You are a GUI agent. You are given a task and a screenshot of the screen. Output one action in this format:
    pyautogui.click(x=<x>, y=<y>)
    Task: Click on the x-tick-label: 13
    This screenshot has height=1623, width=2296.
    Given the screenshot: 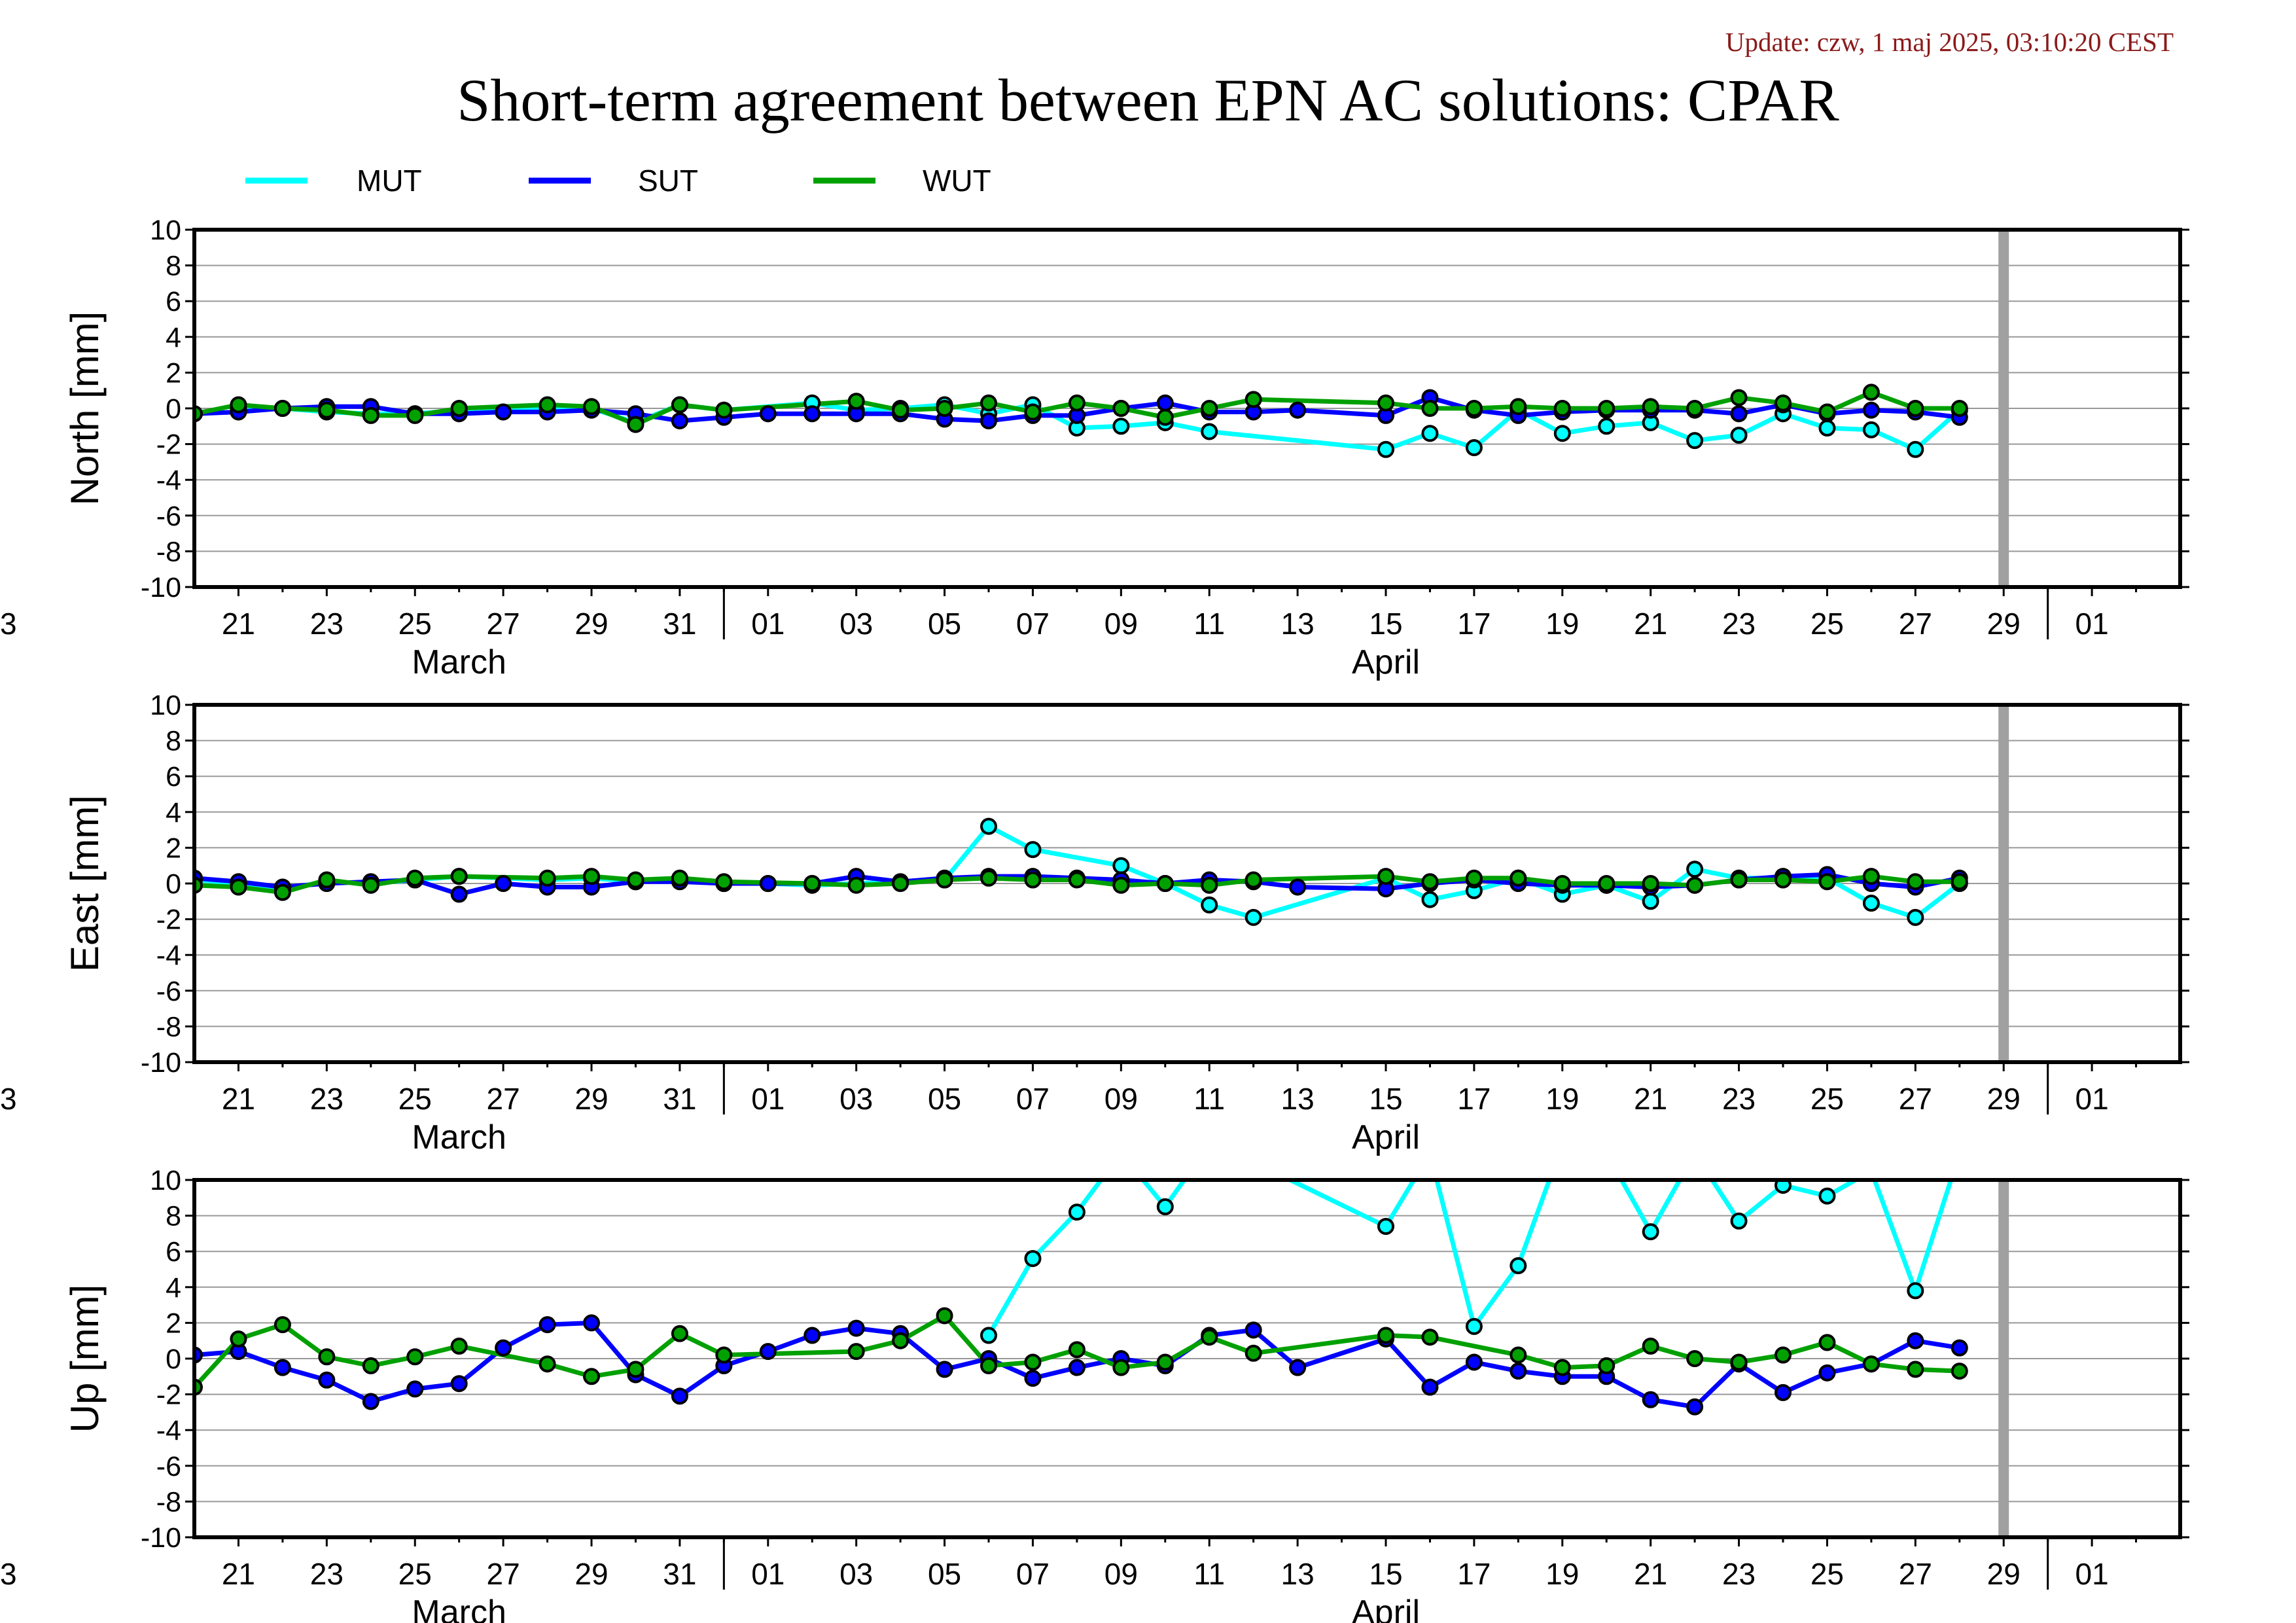 What is the action you would take?
    pyautogui.click(x=1298, y=1574)
    